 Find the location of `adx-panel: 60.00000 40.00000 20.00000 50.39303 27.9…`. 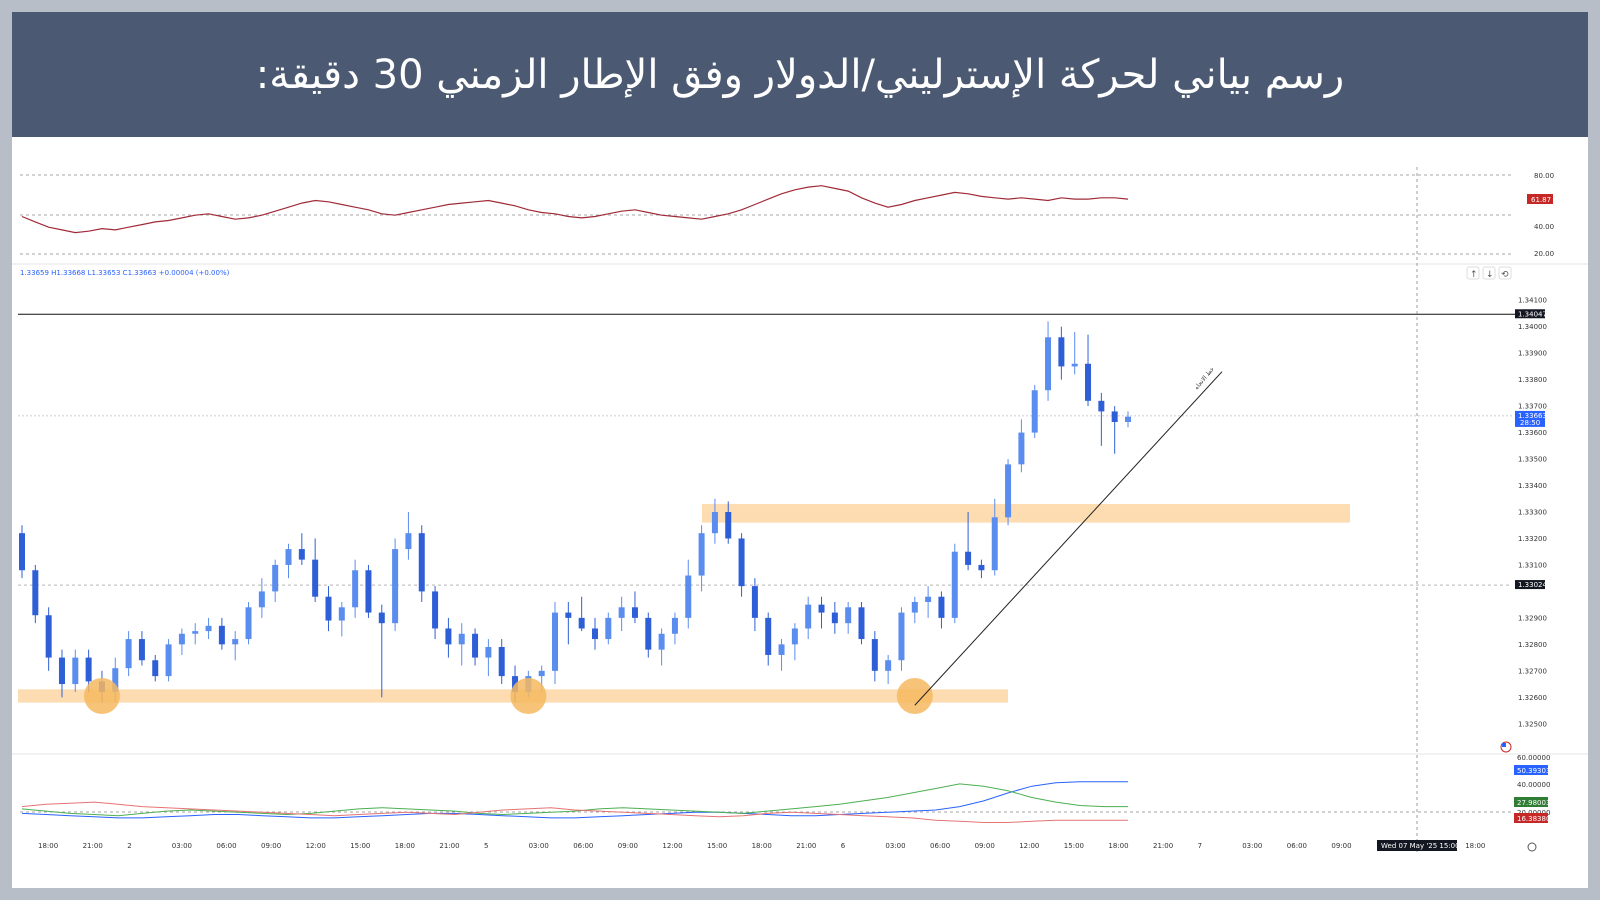

adx-panel: 60.00000 40.00000 20.00000 50.39303 27.9… is located at coordinates (785, 788).